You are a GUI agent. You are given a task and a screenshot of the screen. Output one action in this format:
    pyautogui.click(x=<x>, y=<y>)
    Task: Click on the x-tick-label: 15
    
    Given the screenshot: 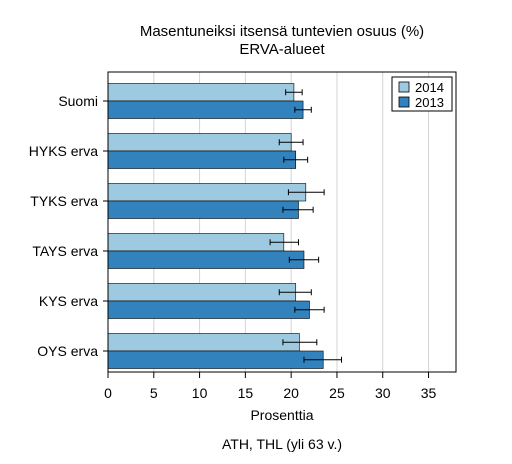 What is the action you would take?
    pyautogui.click(x=246, y=393)
    